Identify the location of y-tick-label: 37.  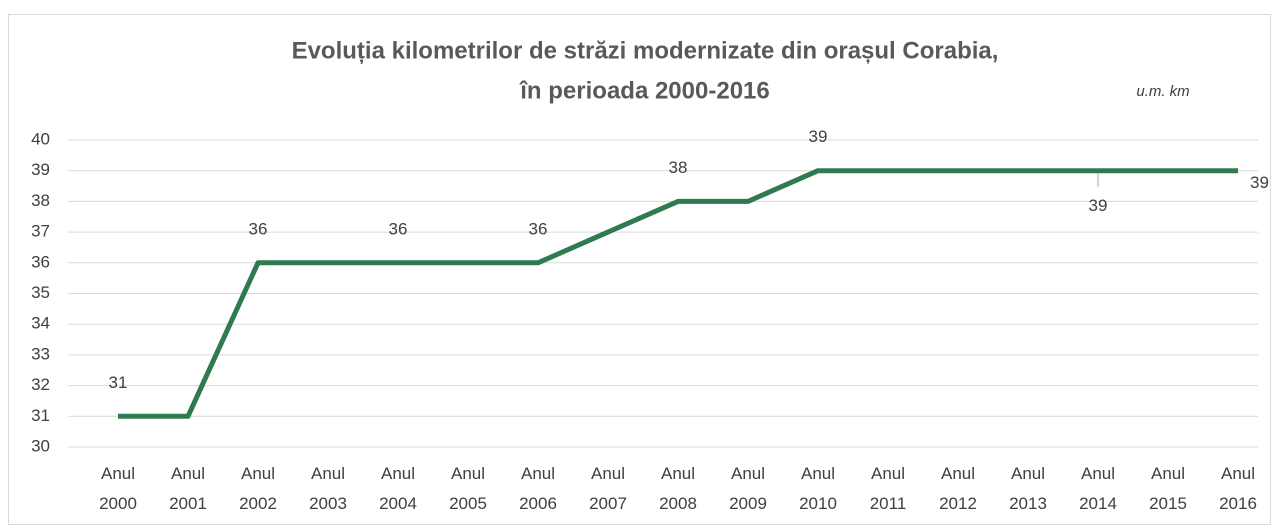
(40, 231).